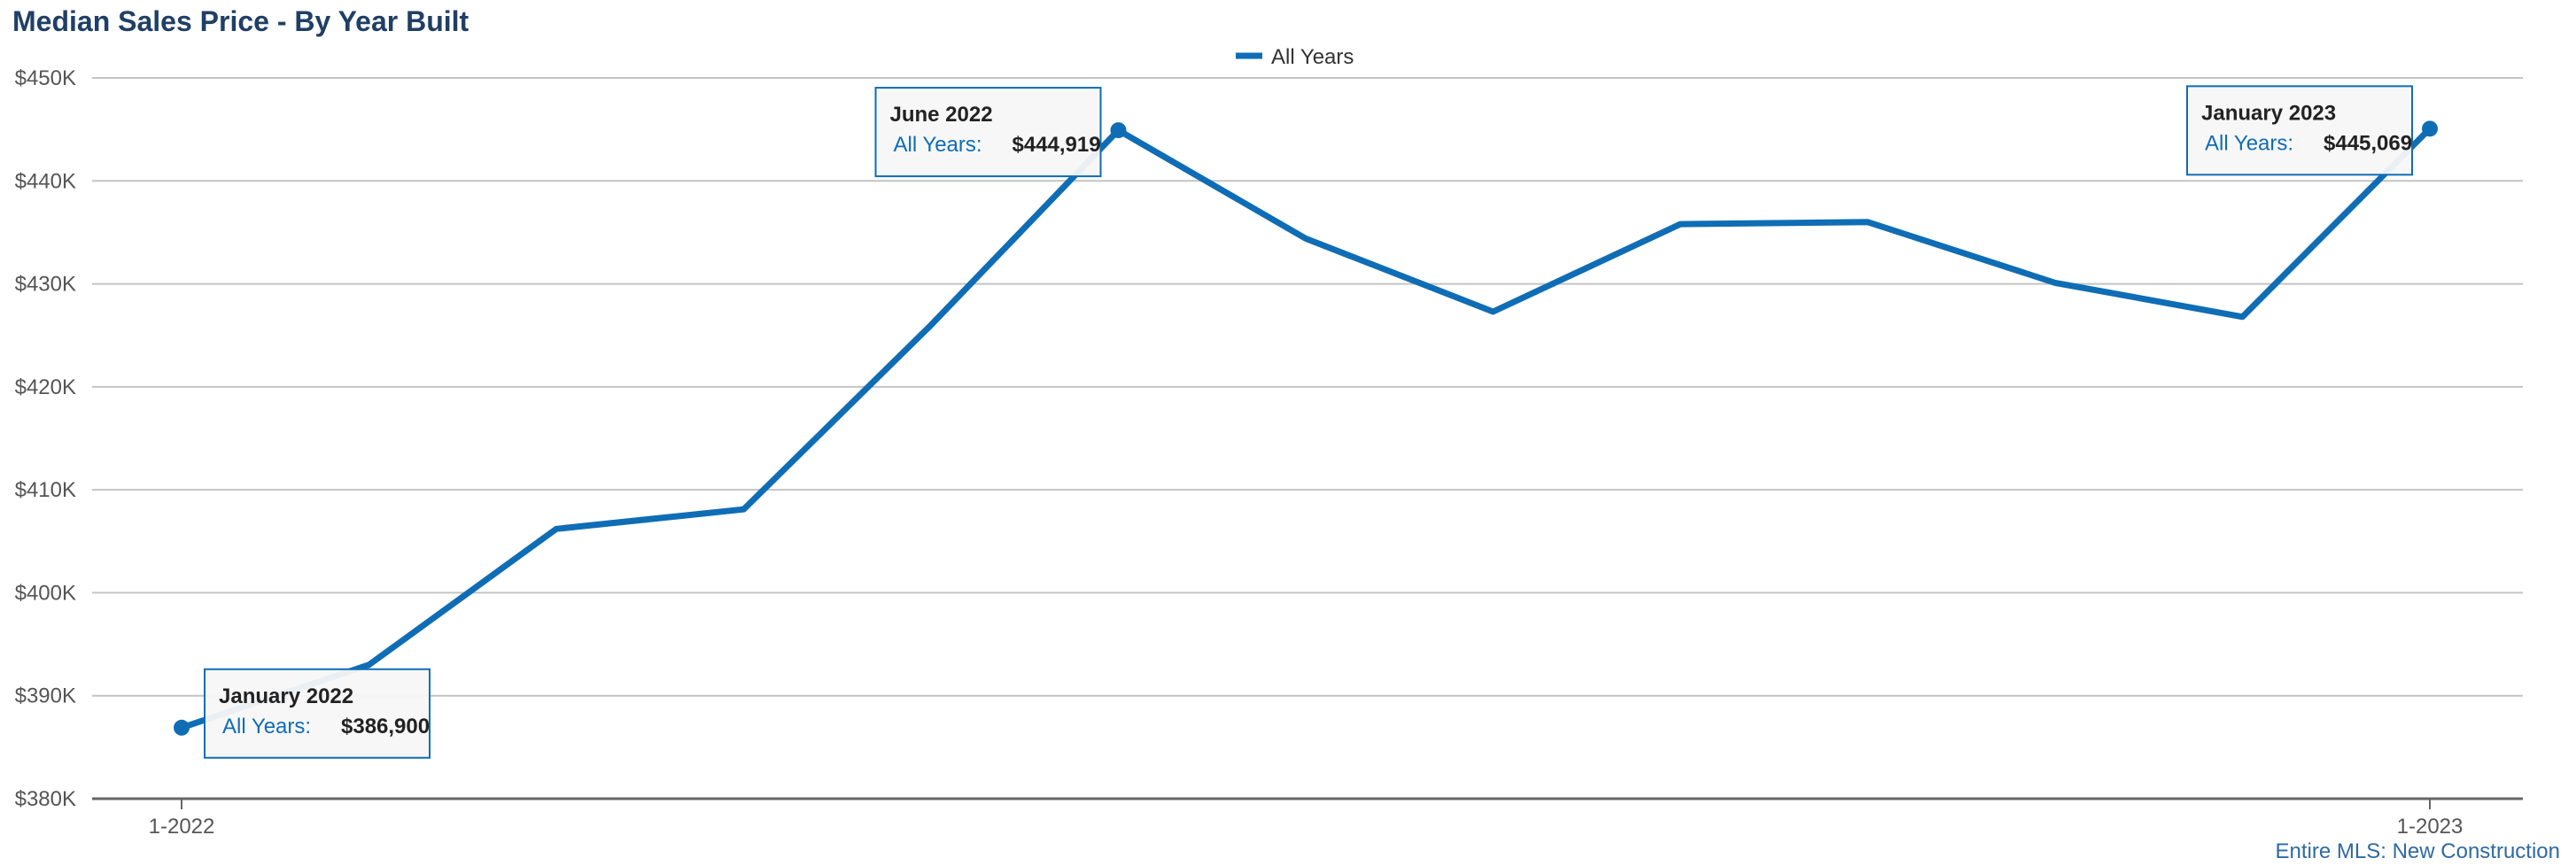  Describe the element at coordinates (2417, 851) in the screenshot. I see `footer-note: Entire MLS: New Construction` at that location.